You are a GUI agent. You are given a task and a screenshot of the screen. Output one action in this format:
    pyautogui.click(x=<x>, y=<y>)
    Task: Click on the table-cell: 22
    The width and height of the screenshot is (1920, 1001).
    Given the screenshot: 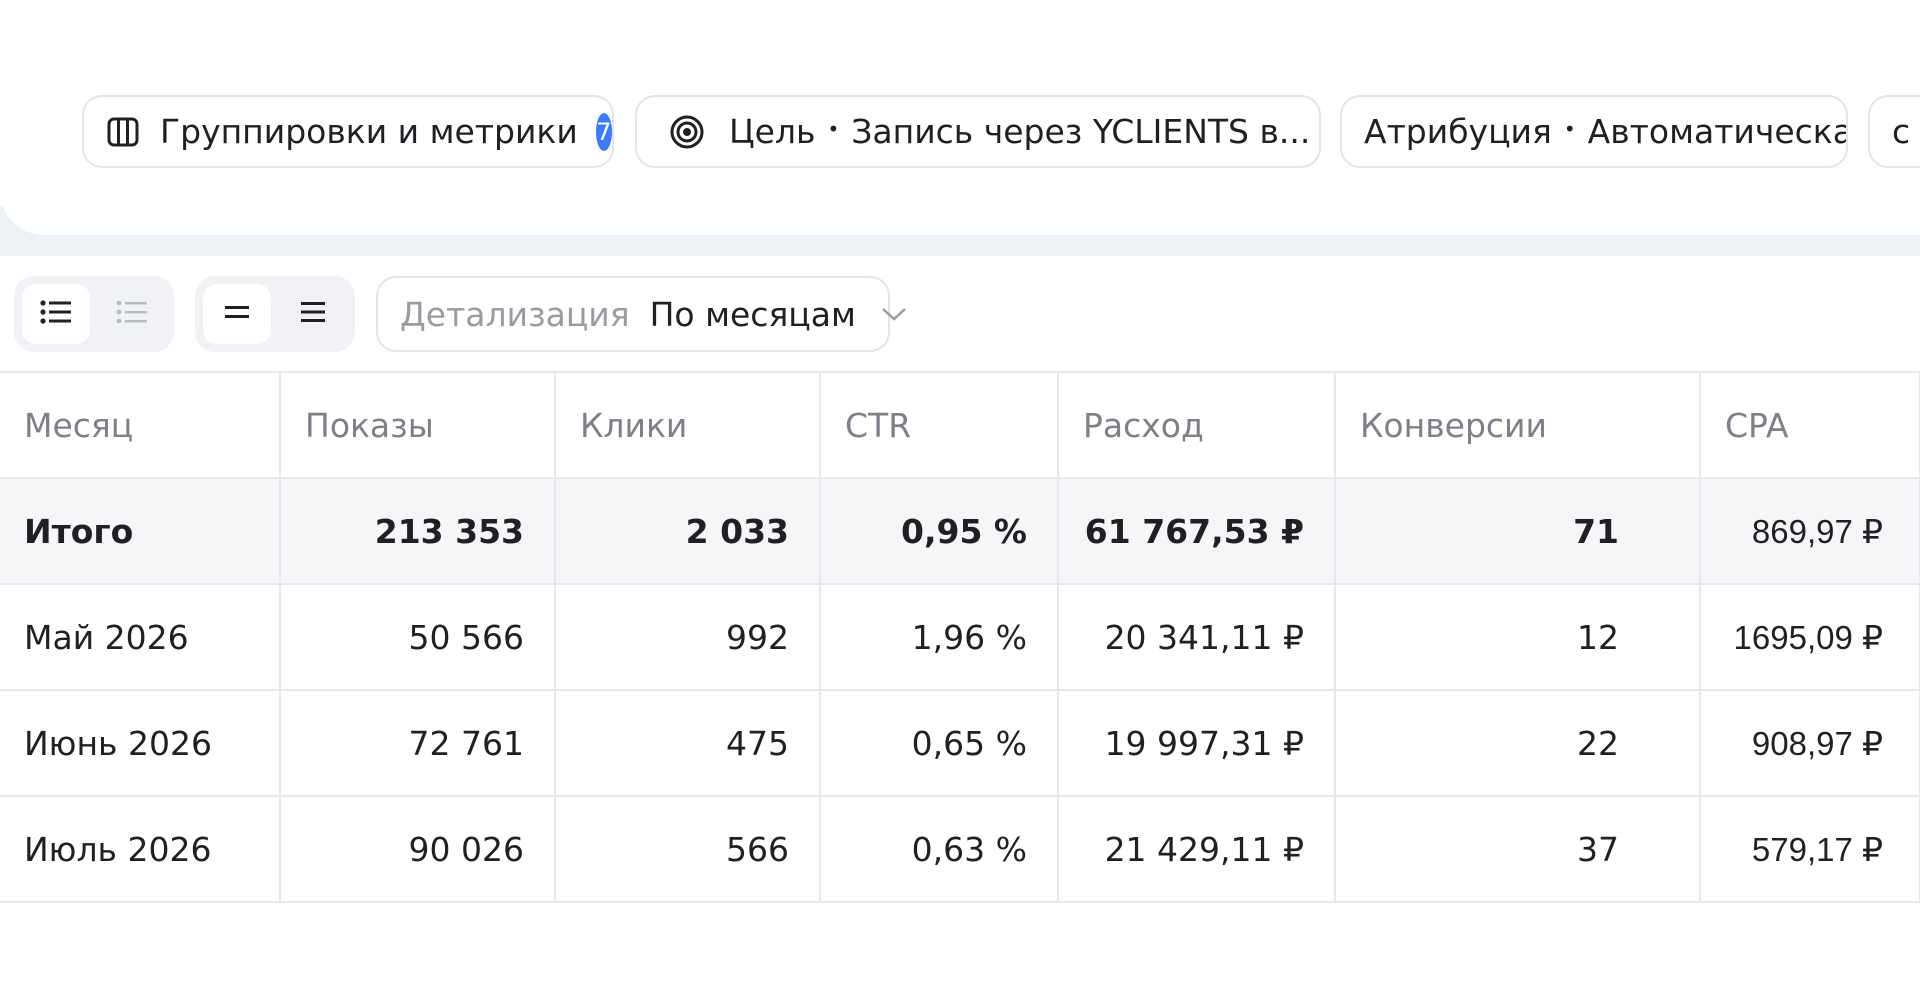 What is the action you would take?
    pyautogui.click(x=1518, y=743)
    